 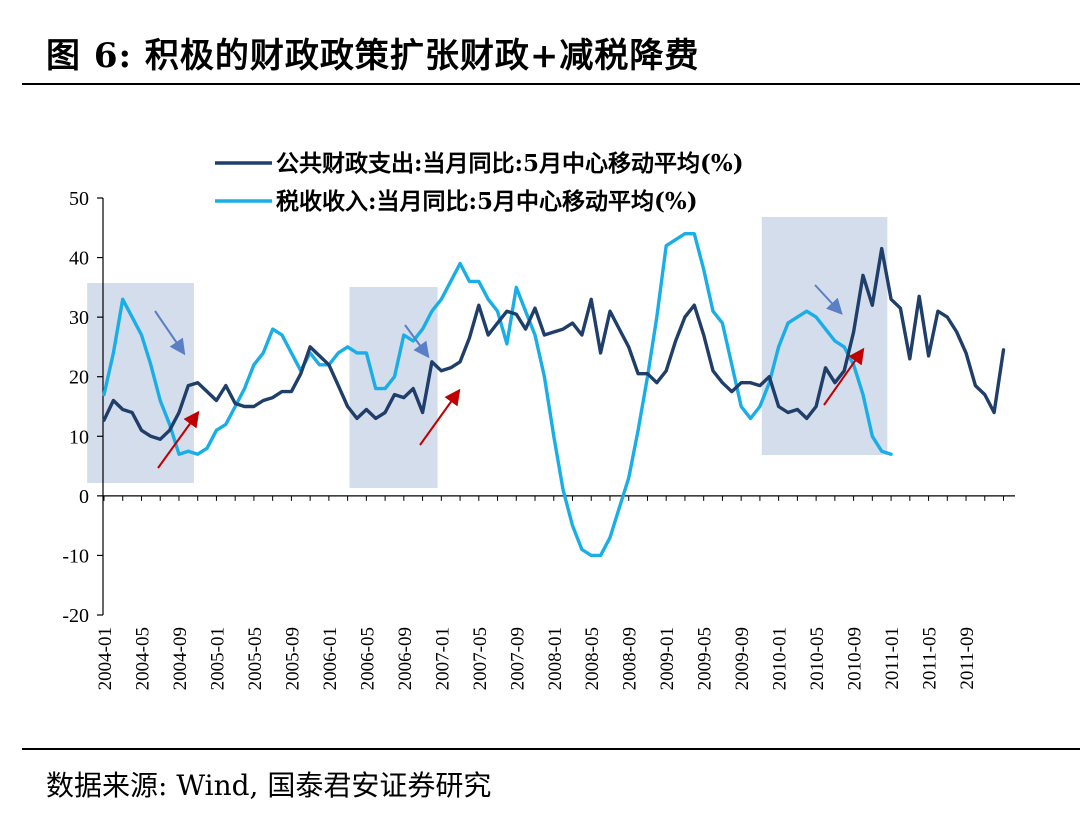 I want to click on x-tick-label: 2008-09, so click(x=630, y=658).